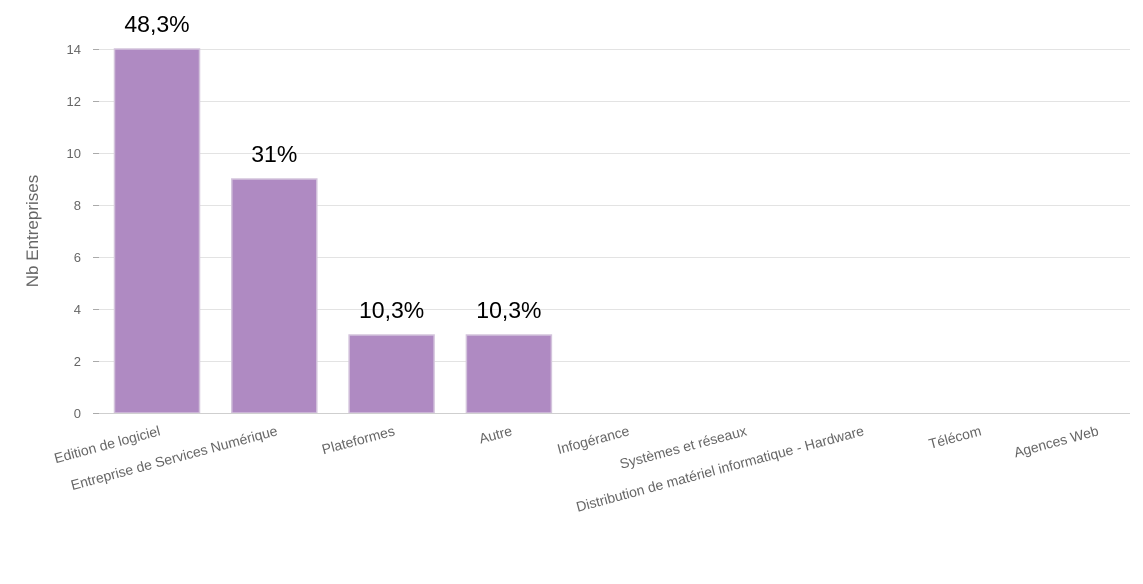 The width and height of the screenshot is (1143, 584). What do you see at coordinates (1056, 441) in the screenshot?
I see `x-tick-label: Agences Web` at bounding box center [1056, 441].